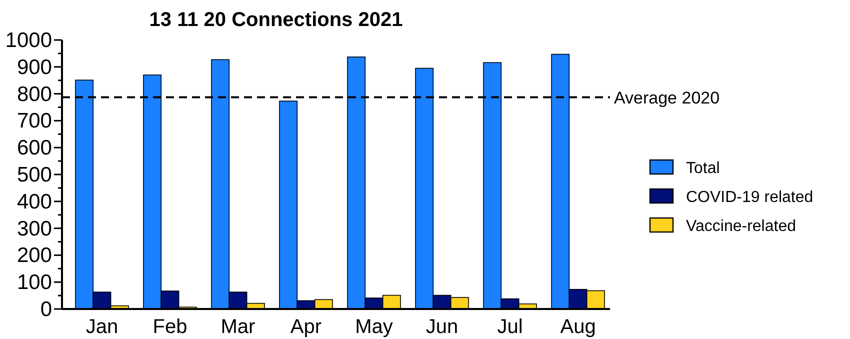  I want to click on y-tick-label: 700, so click(34, 121).